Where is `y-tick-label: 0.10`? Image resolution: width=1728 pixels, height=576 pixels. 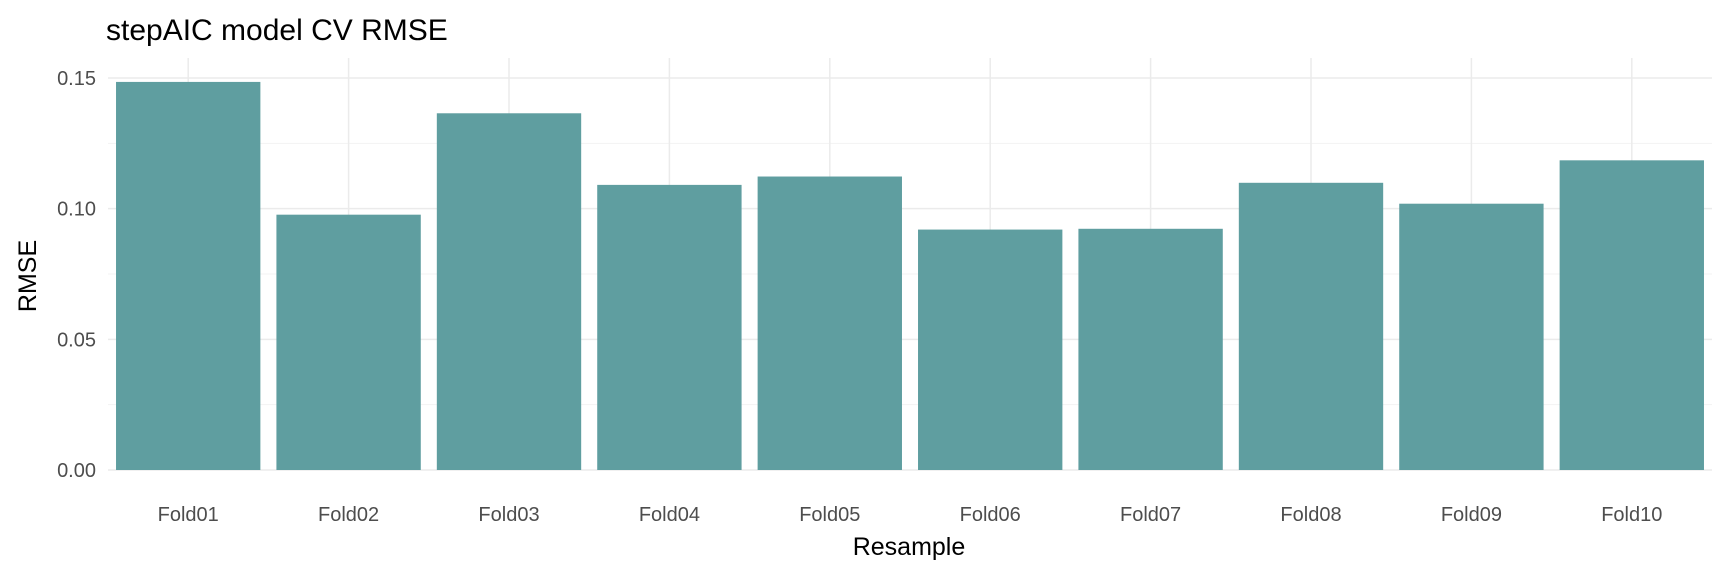 y-tick-label: 0.10 is located at coordinates (76, 210).